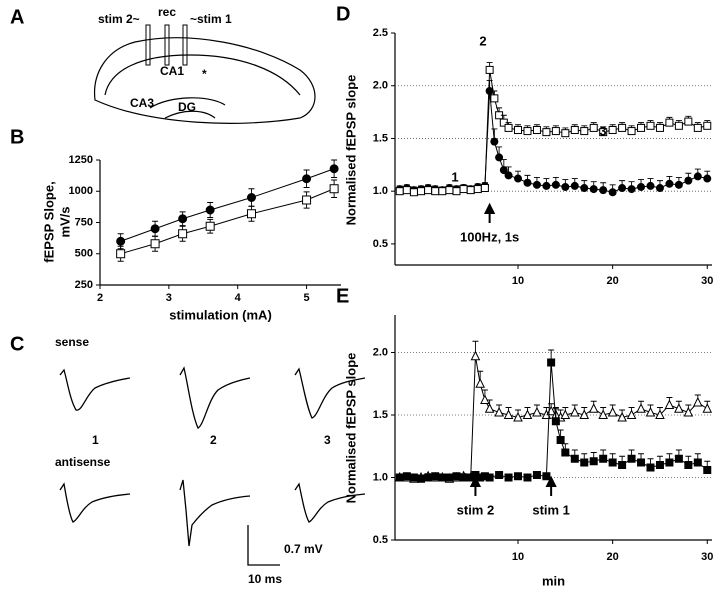 This screenshot has width=720, height=593. Describe the element at coordinates (84, 285) in the screenshot. I see `y-tick-label: 250` at that location.